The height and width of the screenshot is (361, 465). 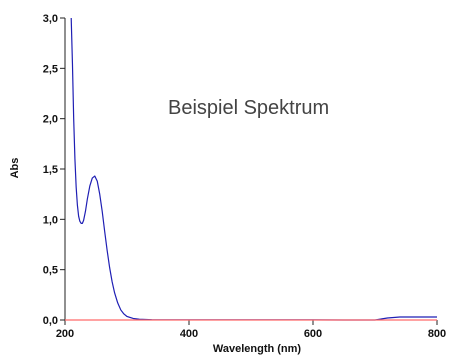 I want to click on y-tick-label: 2,0, so click(x=50, y=120).